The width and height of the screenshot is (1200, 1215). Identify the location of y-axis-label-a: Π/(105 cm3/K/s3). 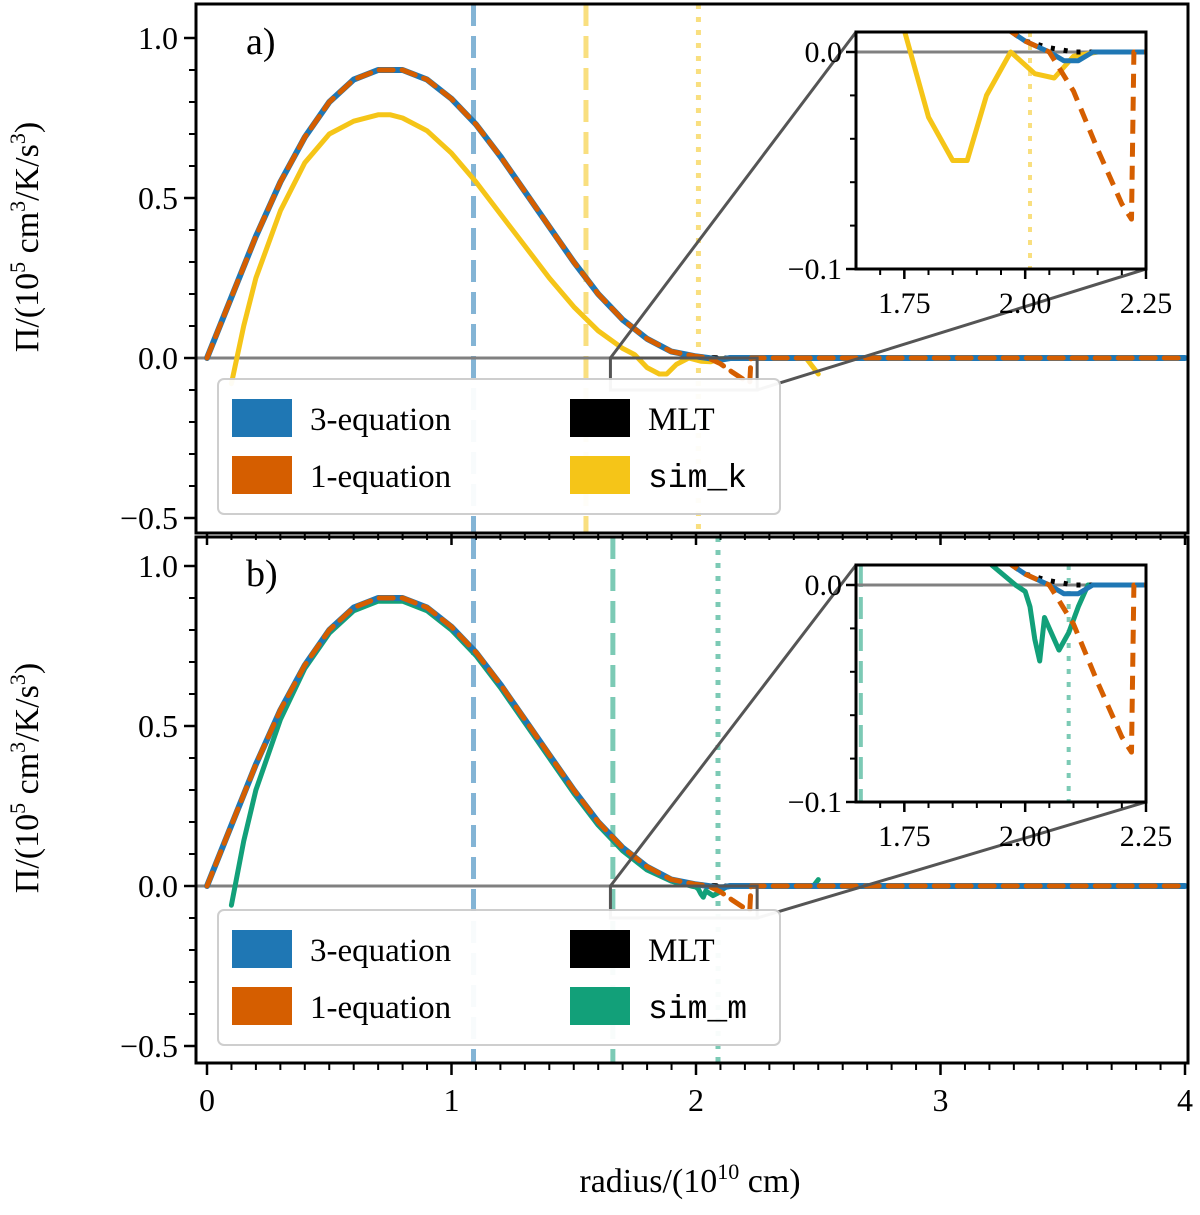
(25, 237).